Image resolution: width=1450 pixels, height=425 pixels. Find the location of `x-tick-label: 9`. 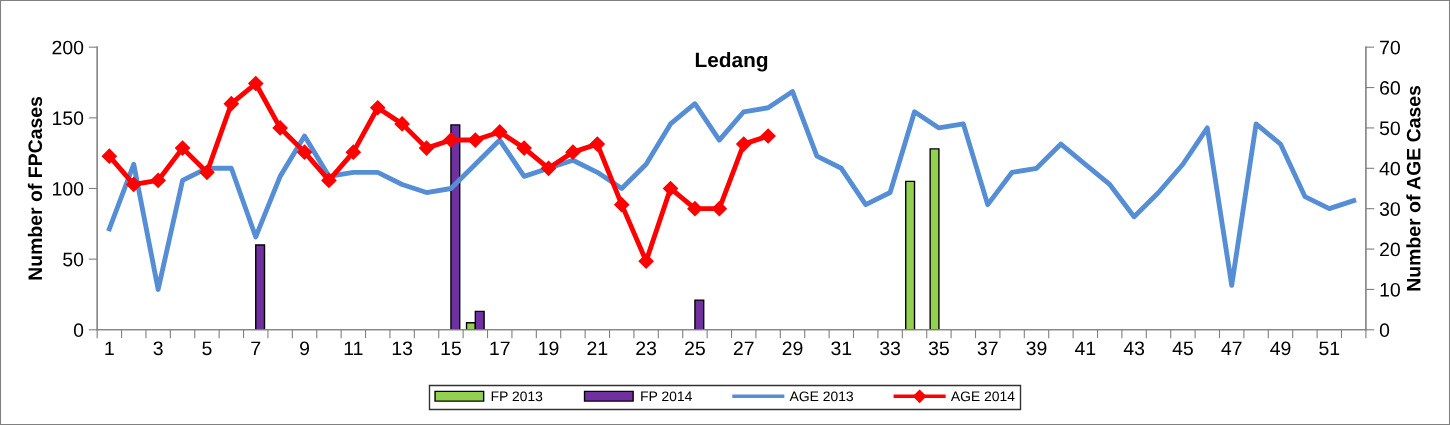

x-tick-label: 9 is located at coordinates (305, 348).